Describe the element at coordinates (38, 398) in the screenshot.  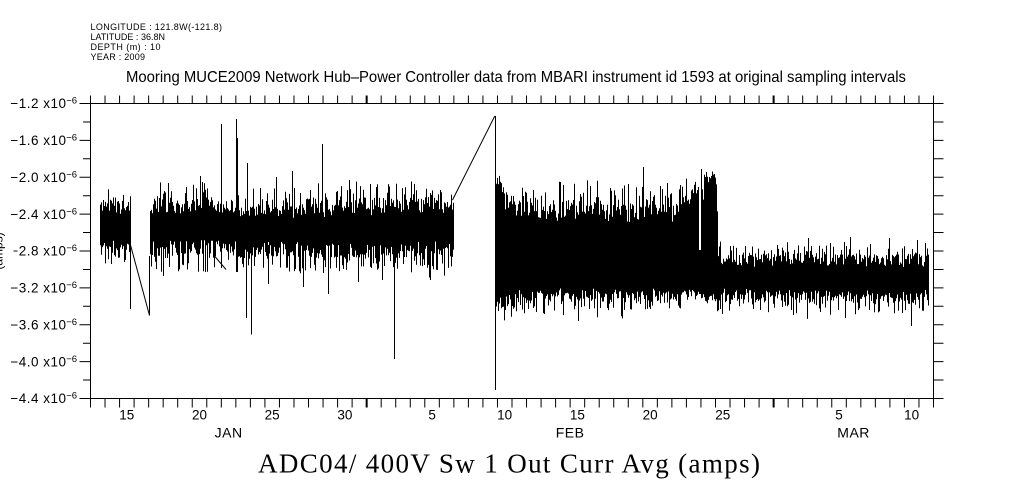
I see `svg-text: −4.4 x10` at that location.